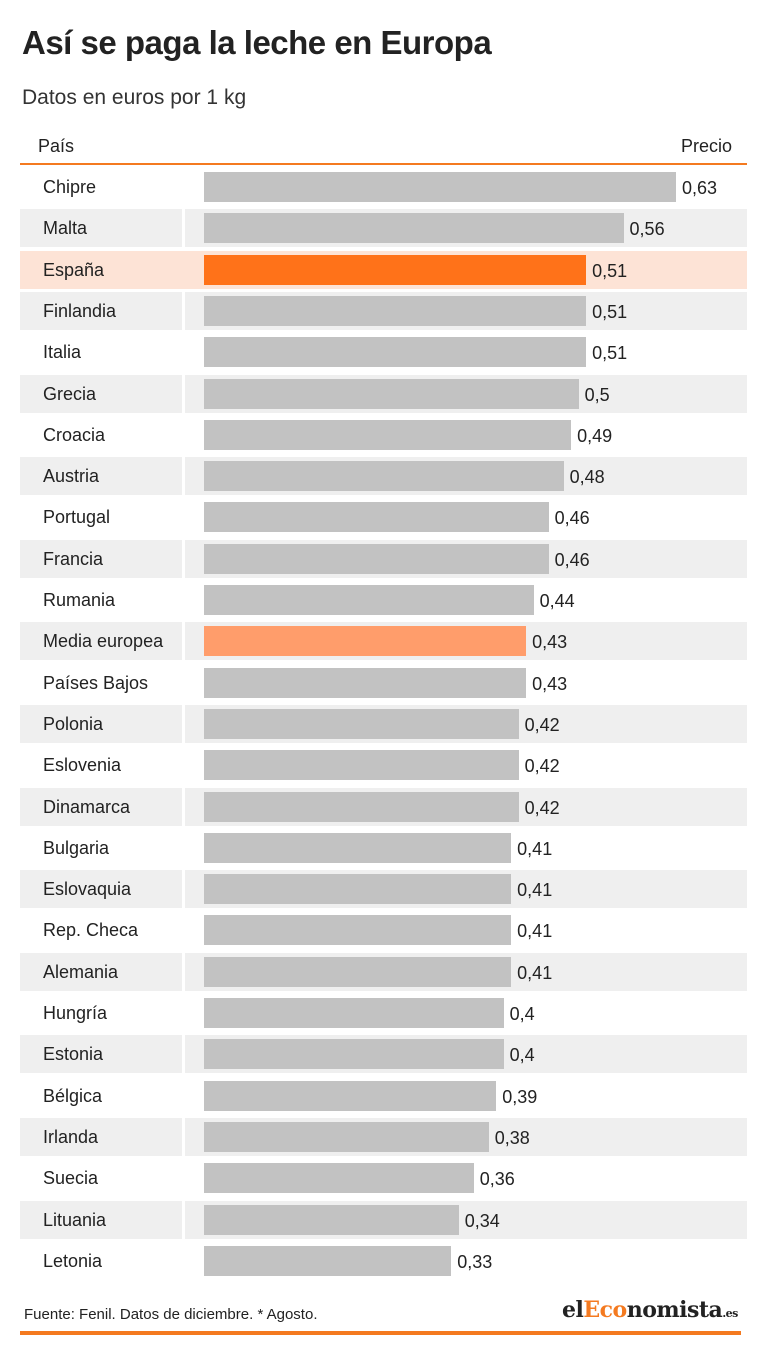  What do you see at coordinates (587, 477) in the screenshot?
I see `value-label: 0,48` at bounding box center [587, 477].